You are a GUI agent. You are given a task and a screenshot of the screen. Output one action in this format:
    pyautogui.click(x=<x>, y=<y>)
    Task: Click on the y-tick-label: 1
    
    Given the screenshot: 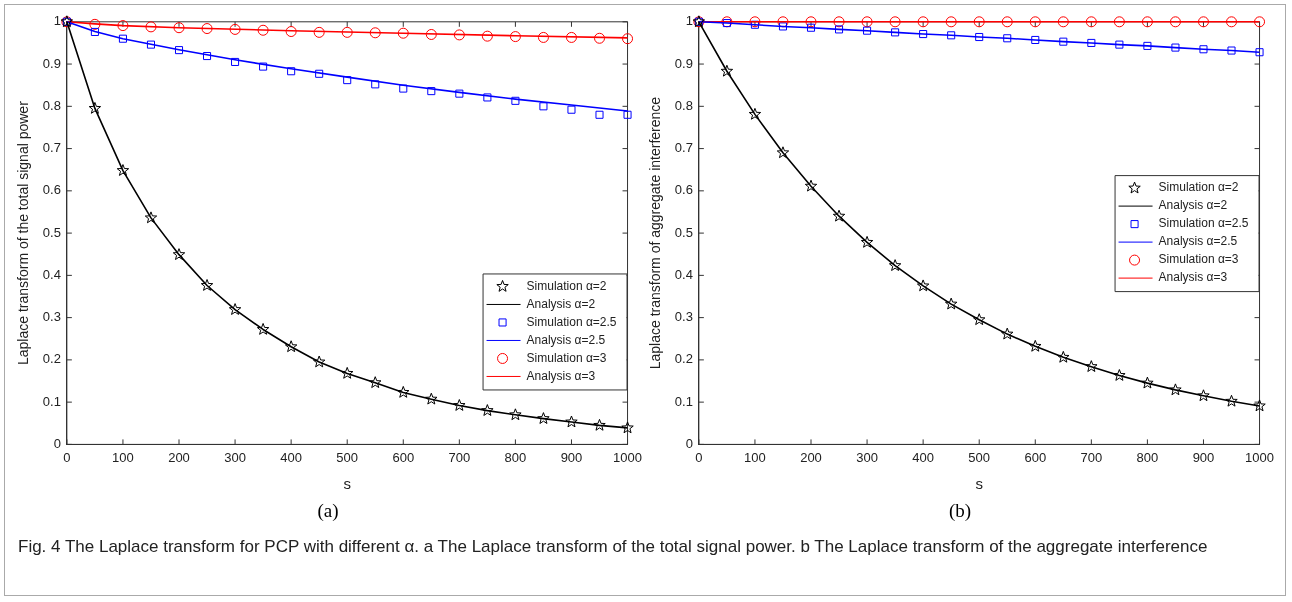 What is the action you would take?
    pyautogui.click(x=689, y=21)
    